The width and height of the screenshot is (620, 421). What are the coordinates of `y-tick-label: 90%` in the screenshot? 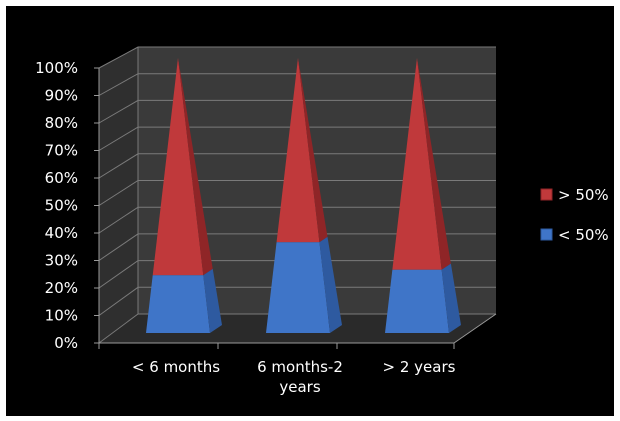 It's located at (61, 96).